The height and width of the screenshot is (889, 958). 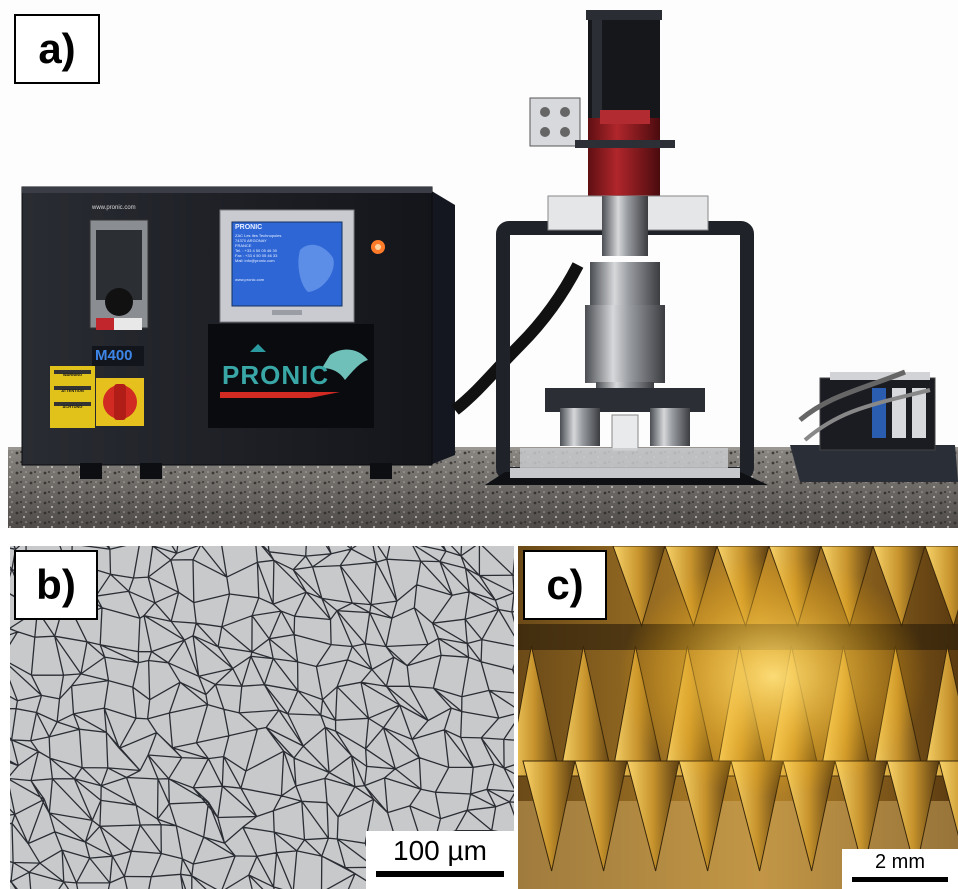 I want to click on panel-c-label: c), so click(x=565, y=585).